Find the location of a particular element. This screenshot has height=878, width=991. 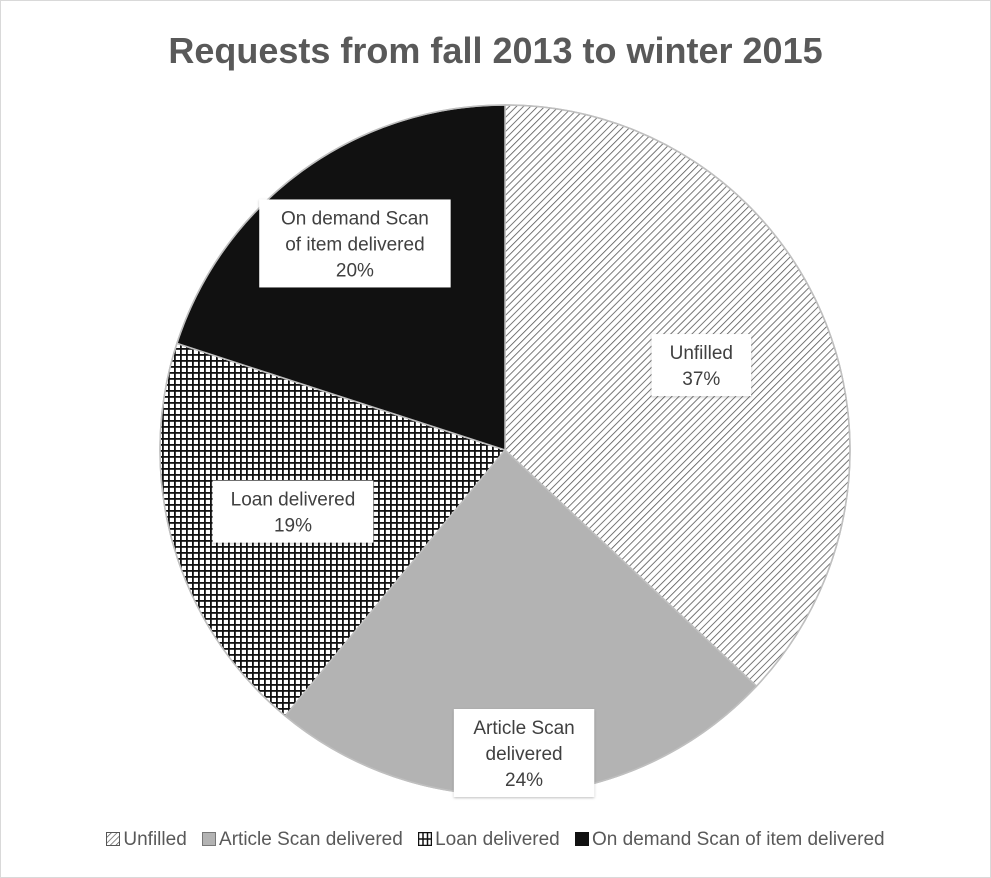

chart-title: Requests from fall 2013 to winter 2015 is located at coordinates (495, 50).